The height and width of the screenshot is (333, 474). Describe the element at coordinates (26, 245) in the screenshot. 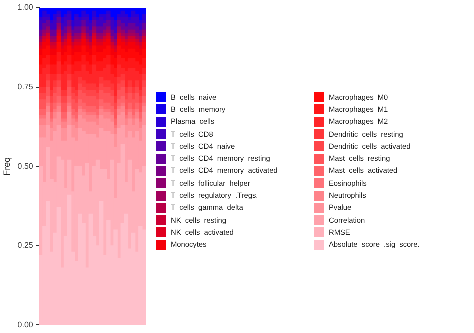

I see `y-tick-label: 0.25` at that location.